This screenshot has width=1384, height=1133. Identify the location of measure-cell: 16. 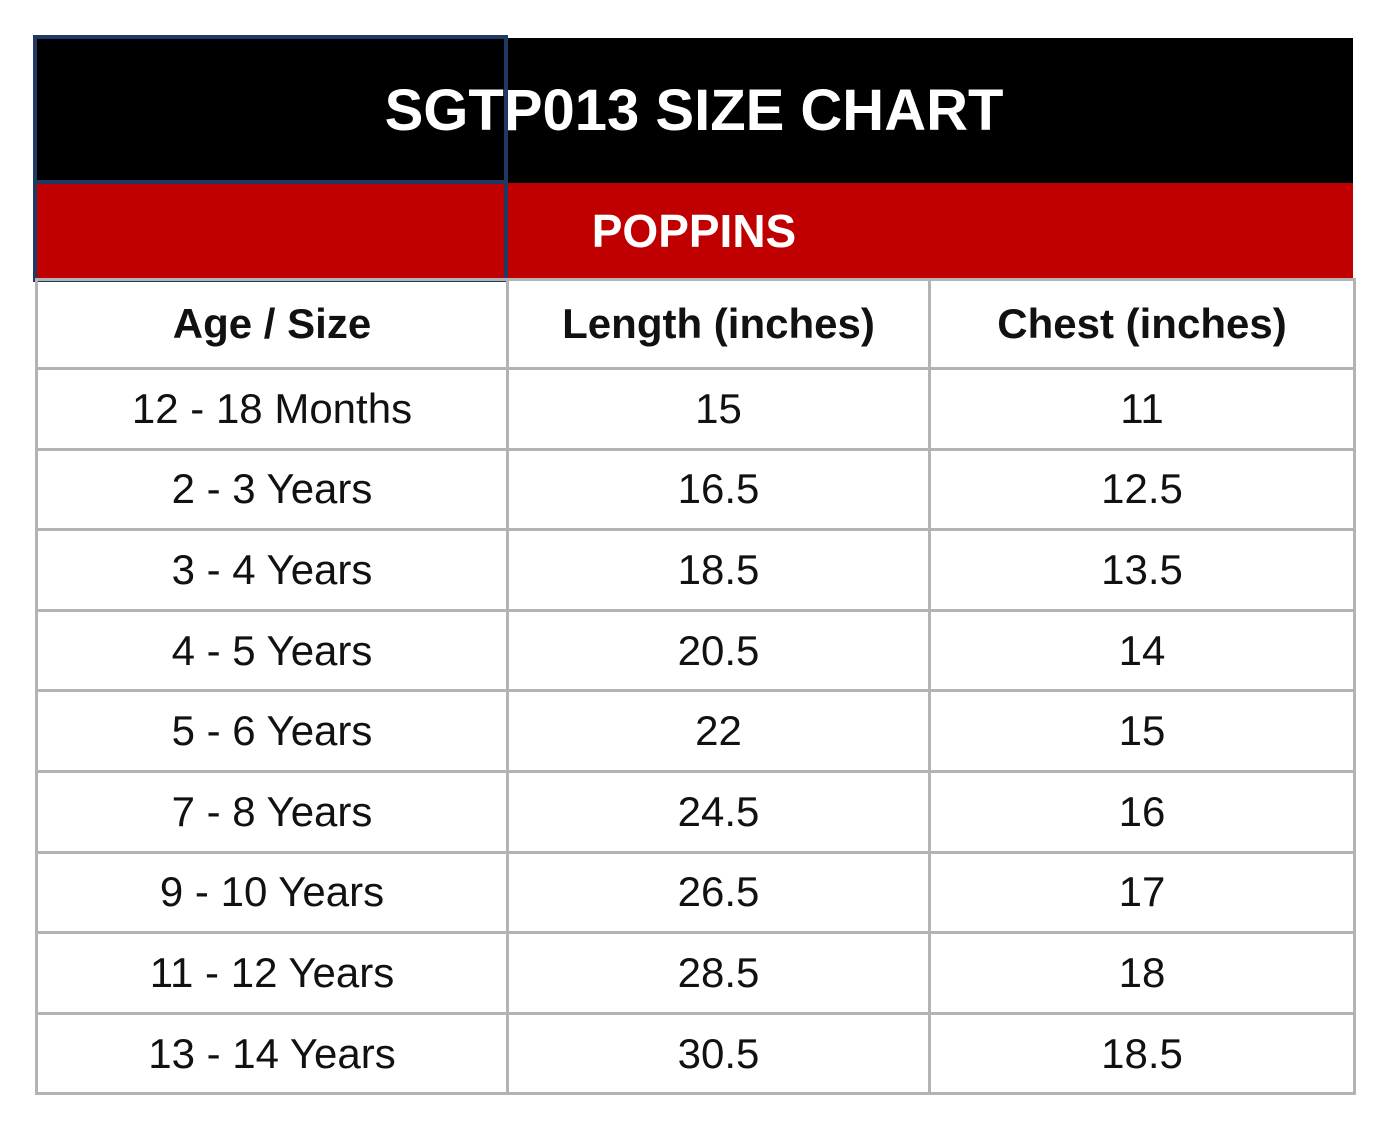
(1142, 812).